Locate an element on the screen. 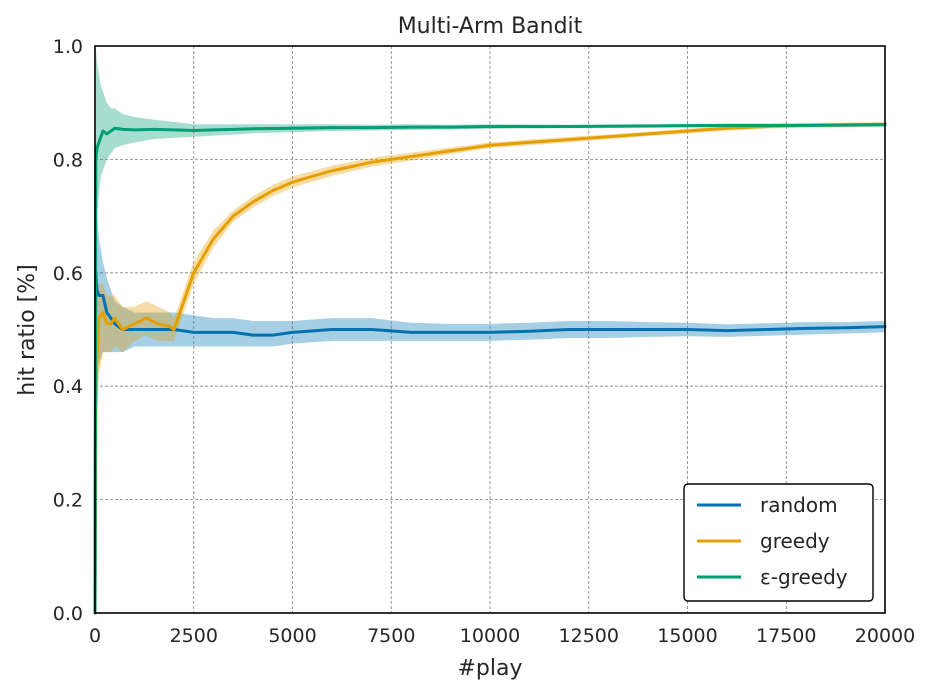 This screenshot has height=695, width=936. x-tick-label: 12500 is located at coordinates (589, 636).